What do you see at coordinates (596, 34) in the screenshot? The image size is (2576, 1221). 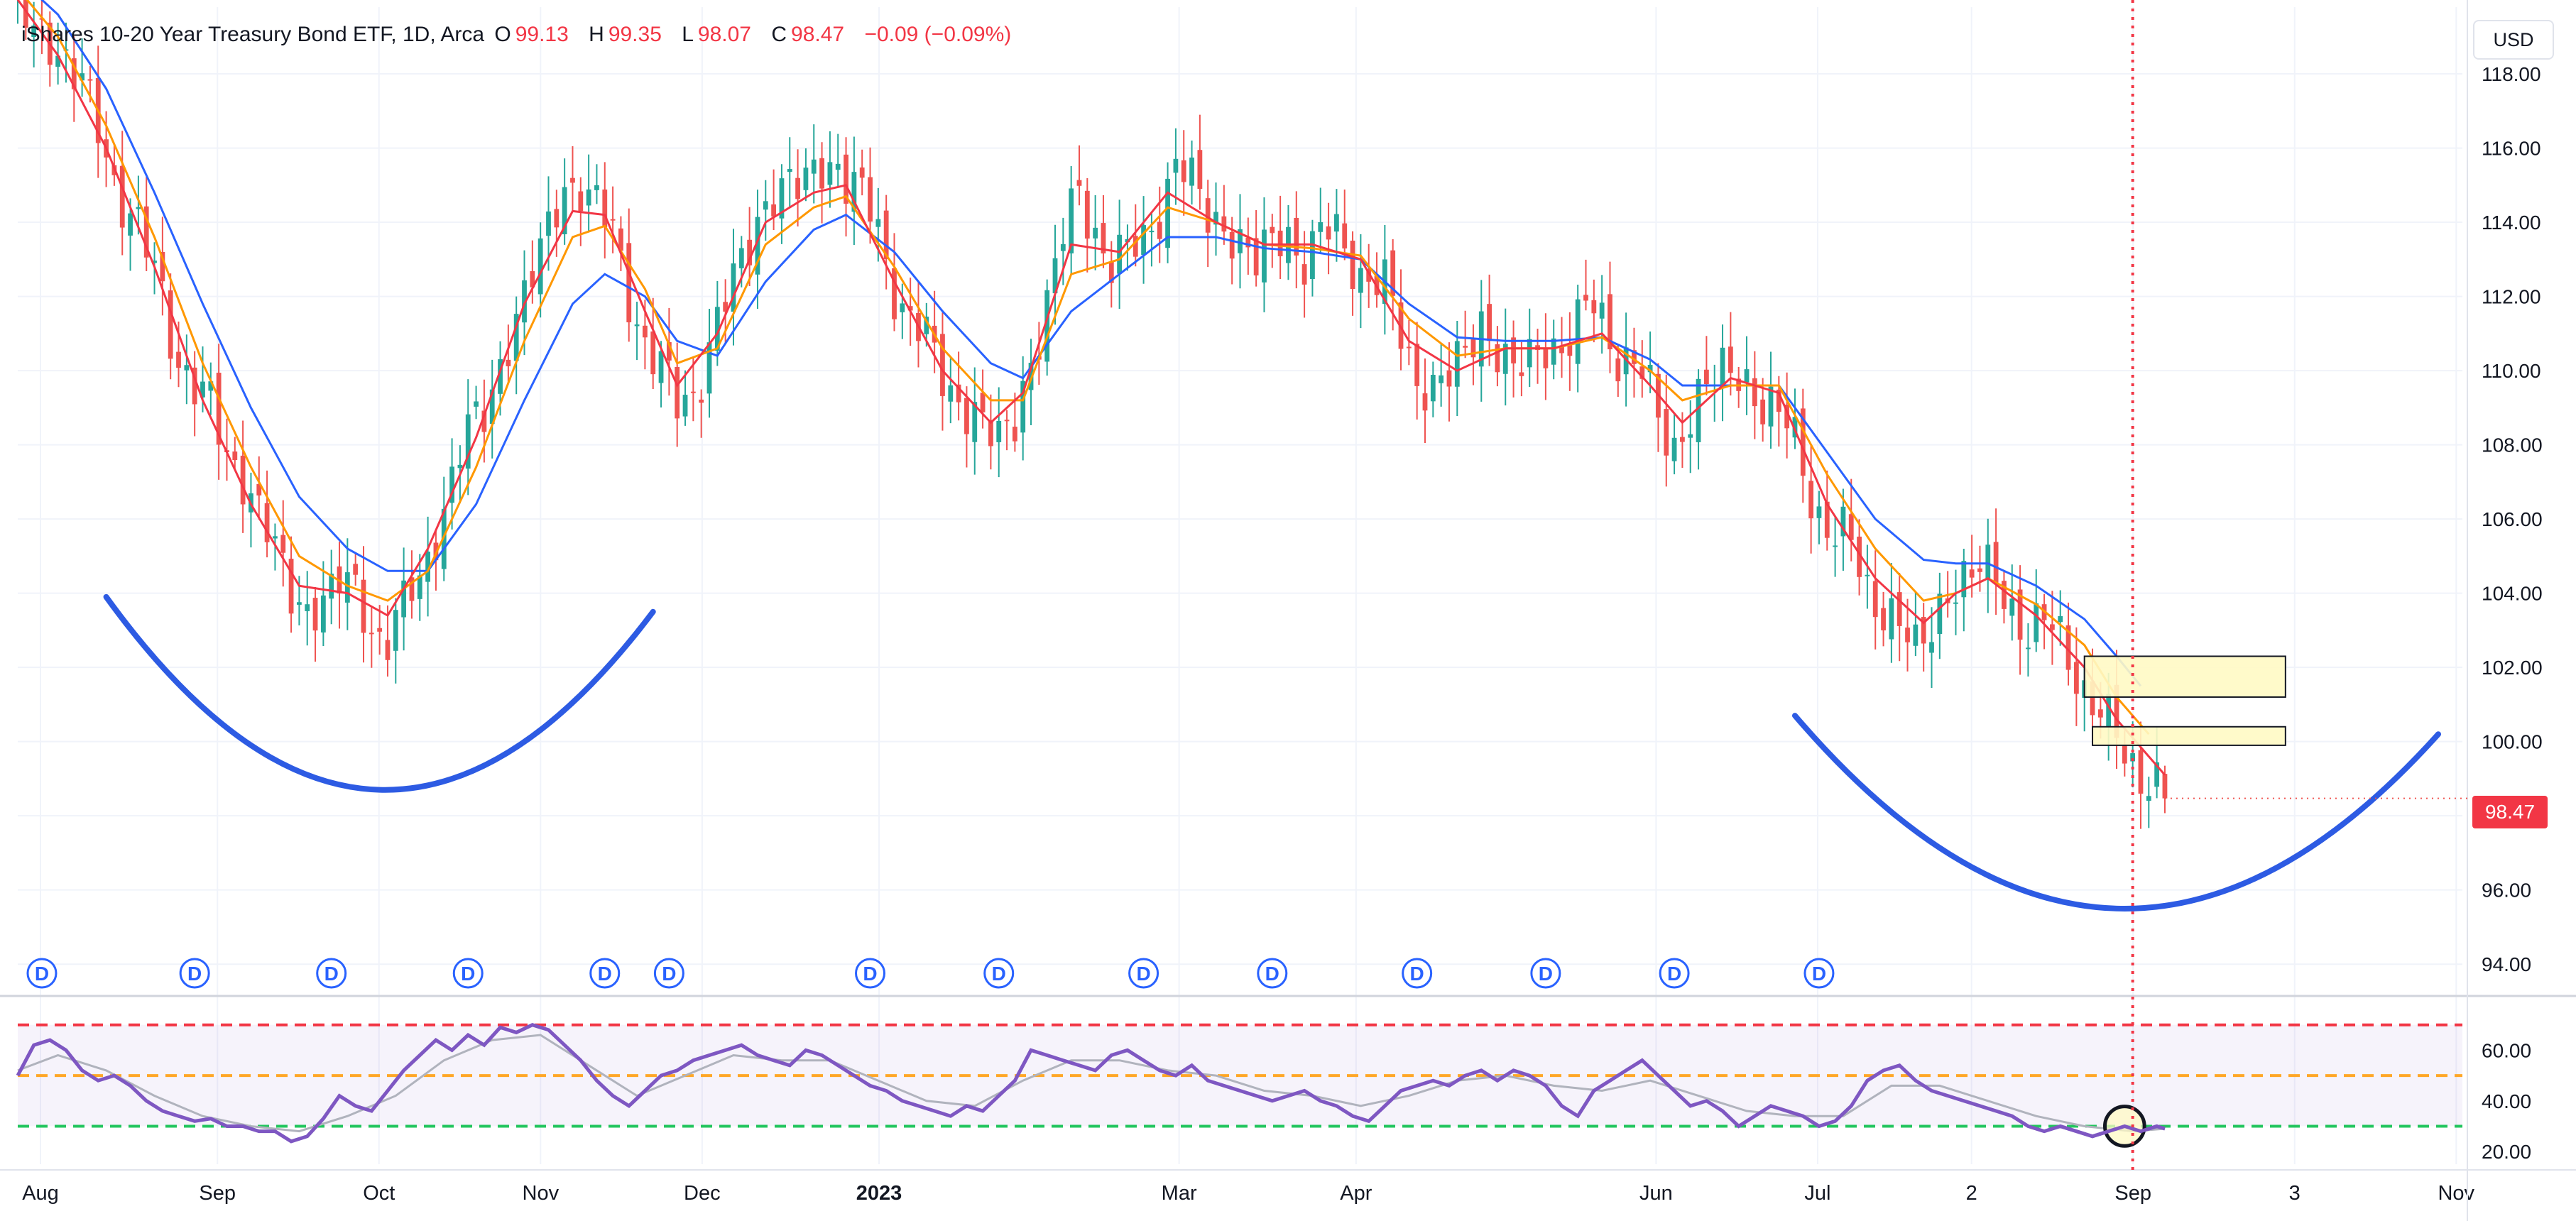 I see `legend-high-label: H` at bounding box center [596, 34].